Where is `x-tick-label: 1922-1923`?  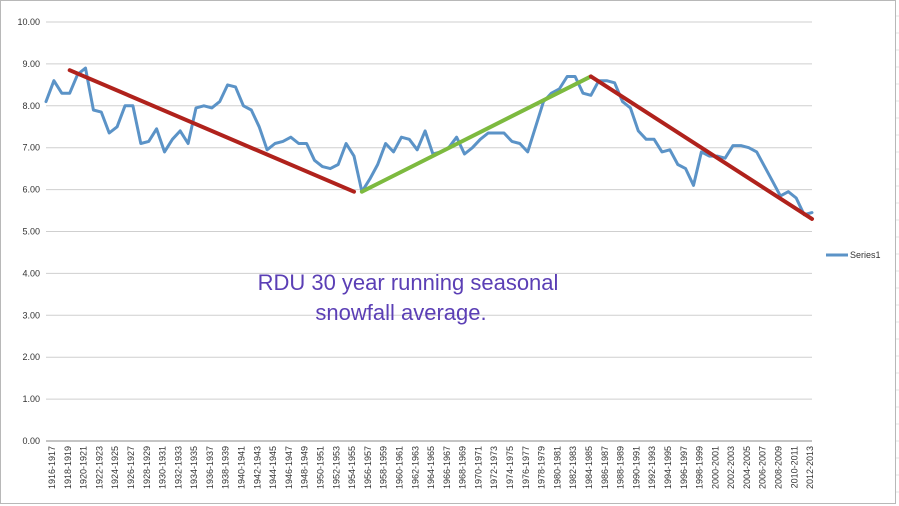
x-tick-label: 1922-1923 is located at coordinates (99, 467).